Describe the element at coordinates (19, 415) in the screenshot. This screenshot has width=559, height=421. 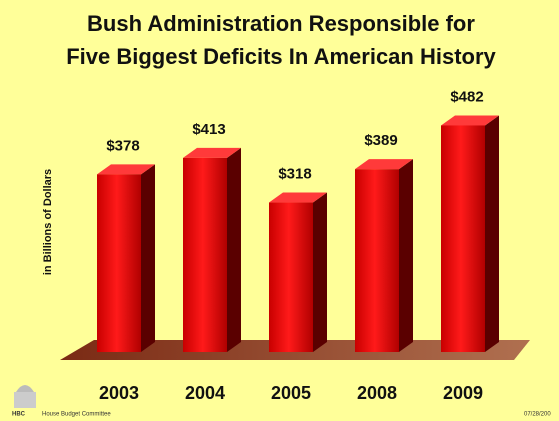
I see `logo-text: HBC` at that location.